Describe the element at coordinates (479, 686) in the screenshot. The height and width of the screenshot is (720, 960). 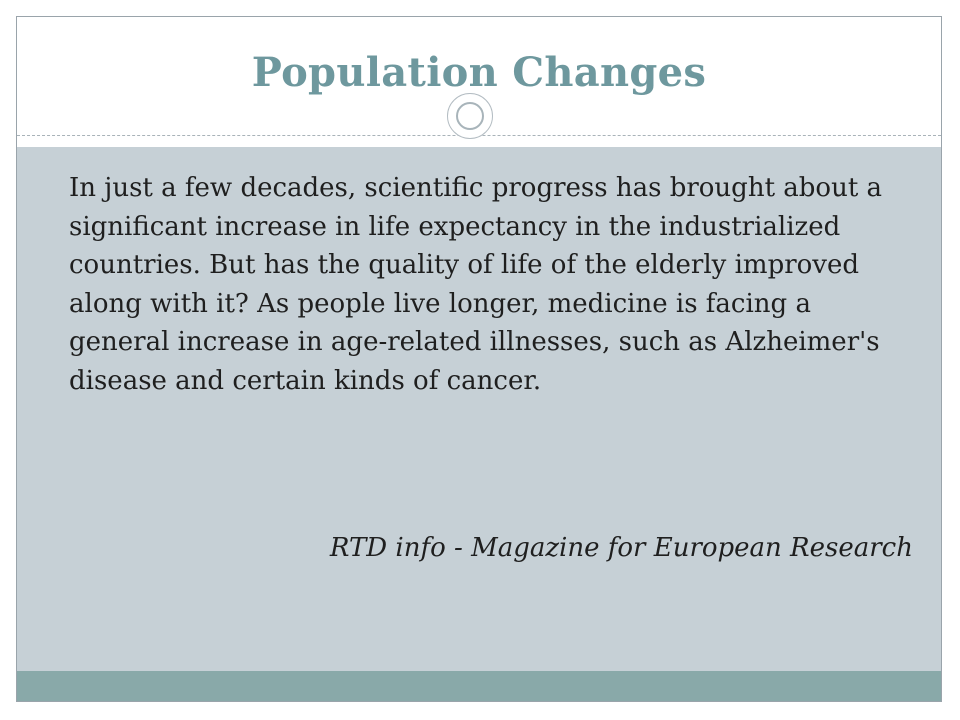
I see `footer-band` at that location.